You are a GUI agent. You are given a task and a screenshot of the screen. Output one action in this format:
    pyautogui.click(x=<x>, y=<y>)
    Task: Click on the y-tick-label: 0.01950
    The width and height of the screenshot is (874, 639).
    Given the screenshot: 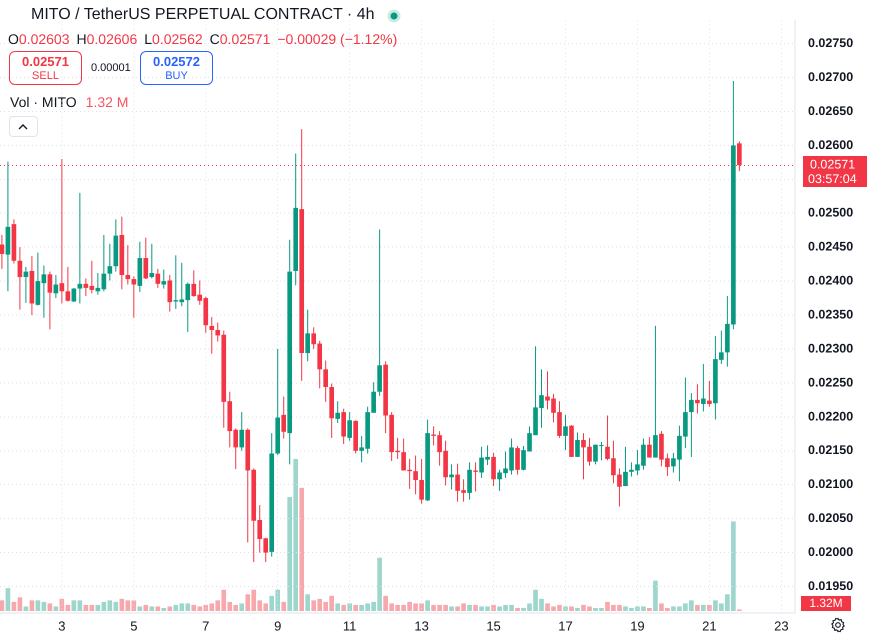 What is the action you would take?
    pyautogui.click(x=831, y=585)
    